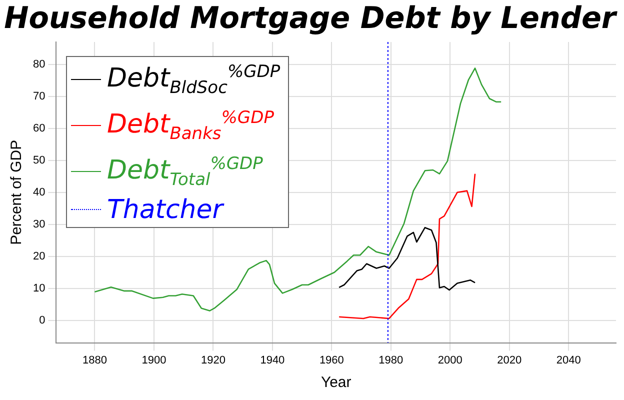 This screenshot has height=400, width=624. I want to click on x-tick-label: 2020, so click(509, 360).